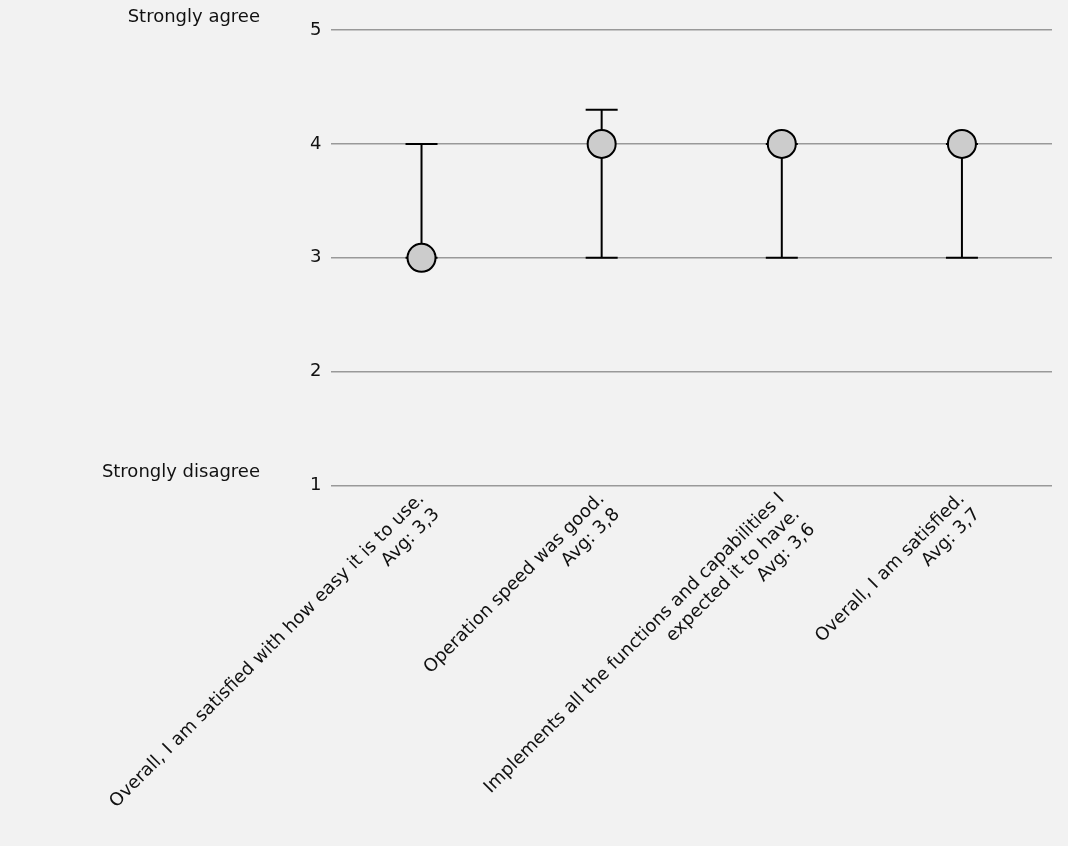 The width and height of the screenshot is (1068, 846). What do you see at coordinates (316, 28) in the screenshot?
I see `y-tick-label: 5` at bounding box center [316, 28].